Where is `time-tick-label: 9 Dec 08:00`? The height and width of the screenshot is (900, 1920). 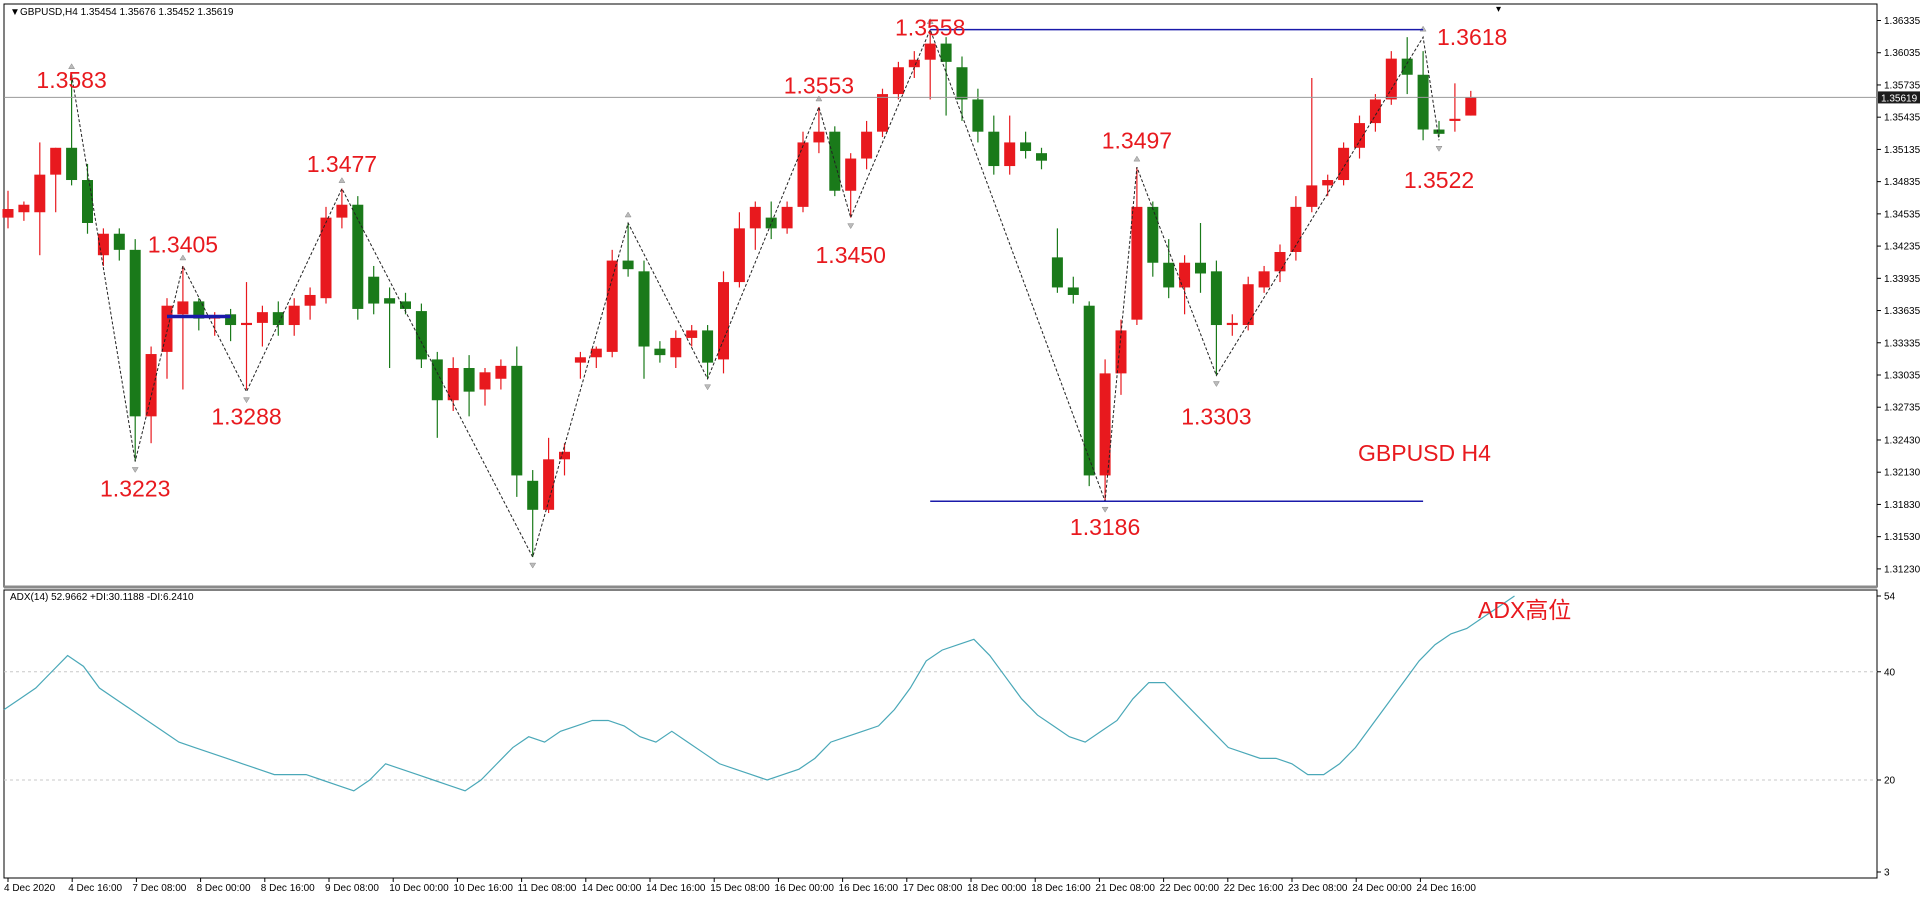 time-tick-label: 9 Dec 08:00 is located at coordinates (352, 888).